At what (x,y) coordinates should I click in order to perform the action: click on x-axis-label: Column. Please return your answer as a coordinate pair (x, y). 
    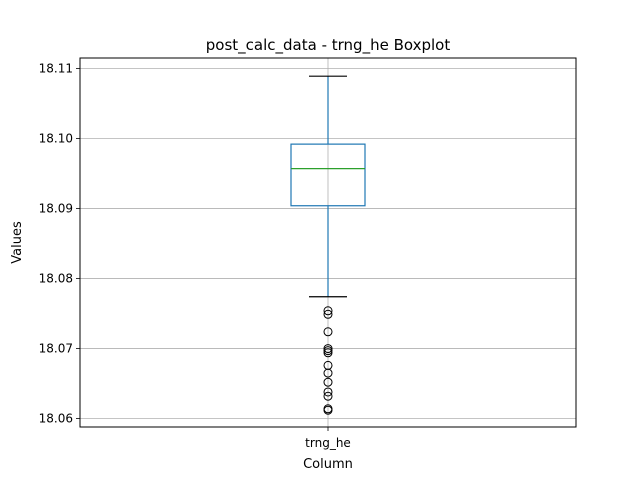
    Looking at the image, I should click on (328, 464).